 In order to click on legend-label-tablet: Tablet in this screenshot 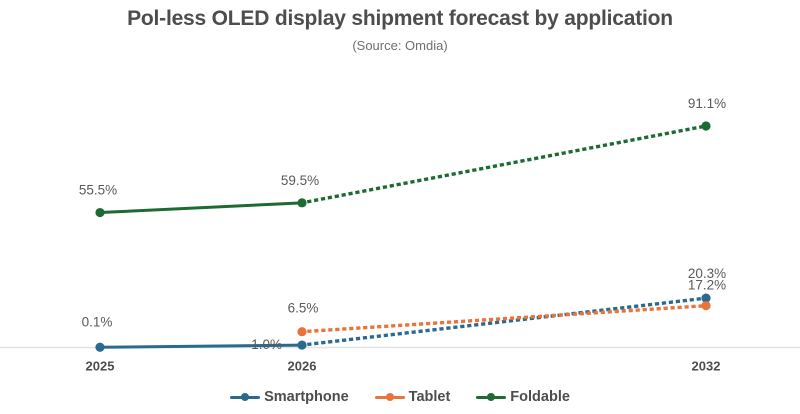, I will do `click(429, 397)`.